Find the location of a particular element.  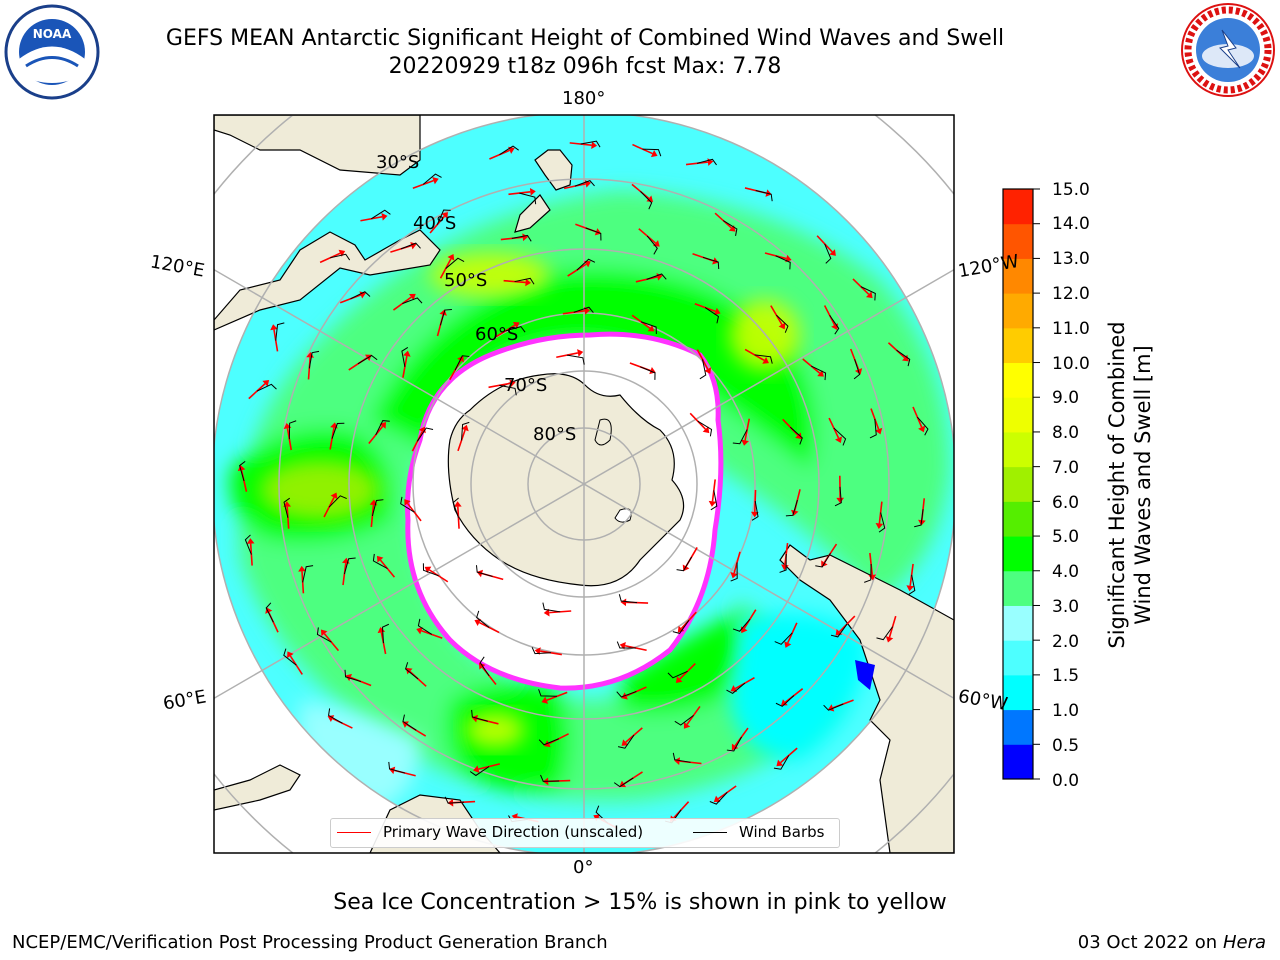

lat-label-70s: 70°S is located at coordinates (526, 385).